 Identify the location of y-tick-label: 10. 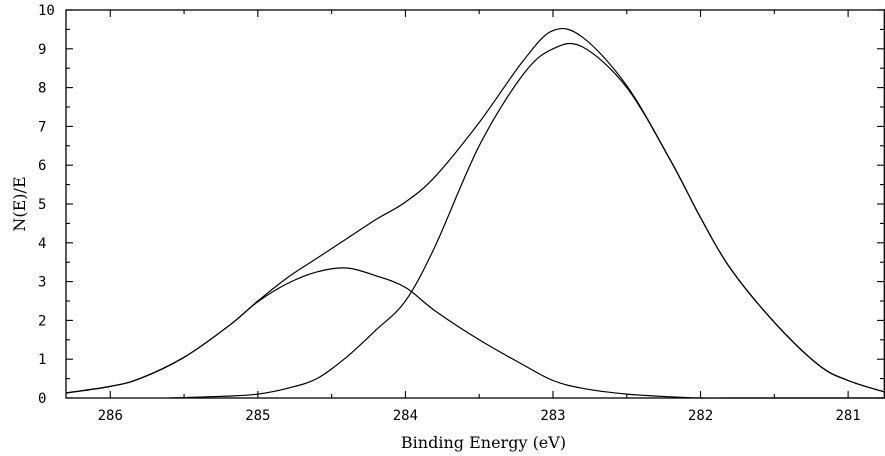
(46, 11).